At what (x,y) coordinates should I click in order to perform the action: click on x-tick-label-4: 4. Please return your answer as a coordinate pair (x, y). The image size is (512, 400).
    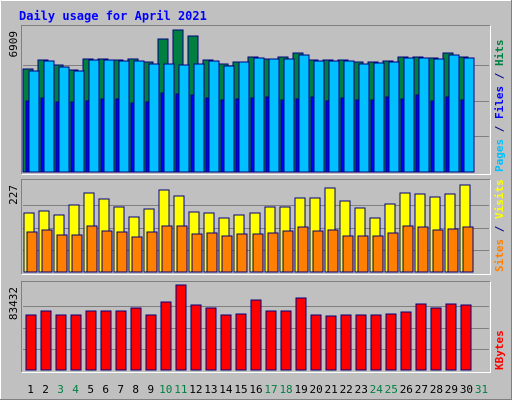
    Looking at the image, I should click on (75, 389).